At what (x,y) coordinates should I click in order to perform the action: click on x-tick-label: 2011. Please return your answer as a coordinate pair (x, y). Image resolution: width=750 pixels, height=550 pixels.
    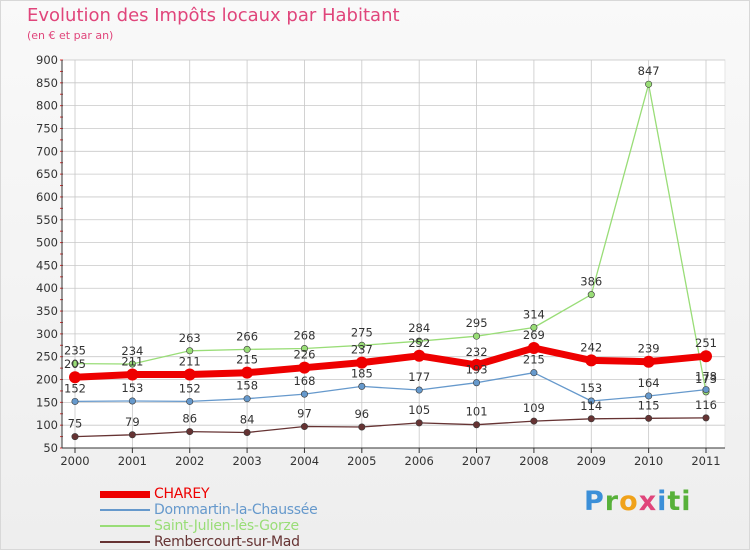
    Looking at the image, I should click on (705, 461).